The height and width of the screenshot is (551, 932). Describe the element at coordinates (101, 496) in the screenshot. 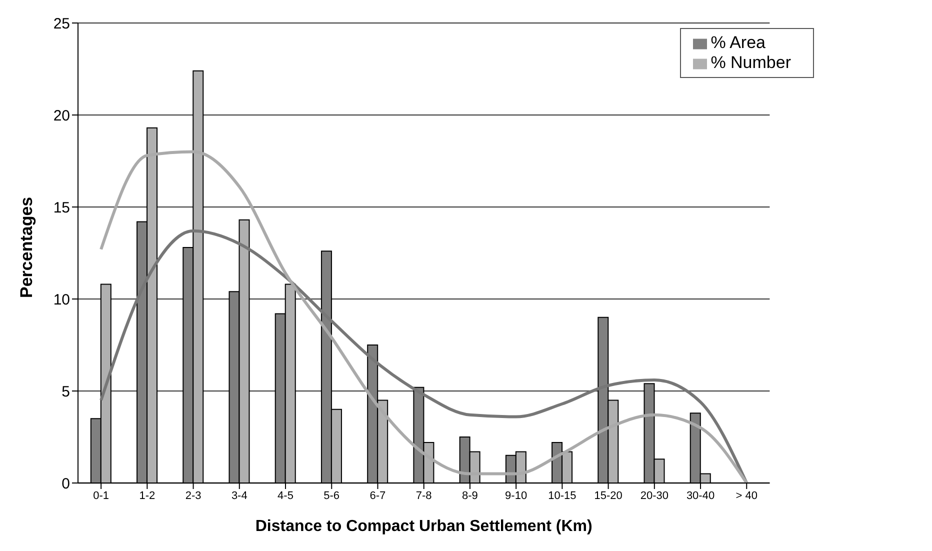

I see `x-tick-label: 0-1` at that location.